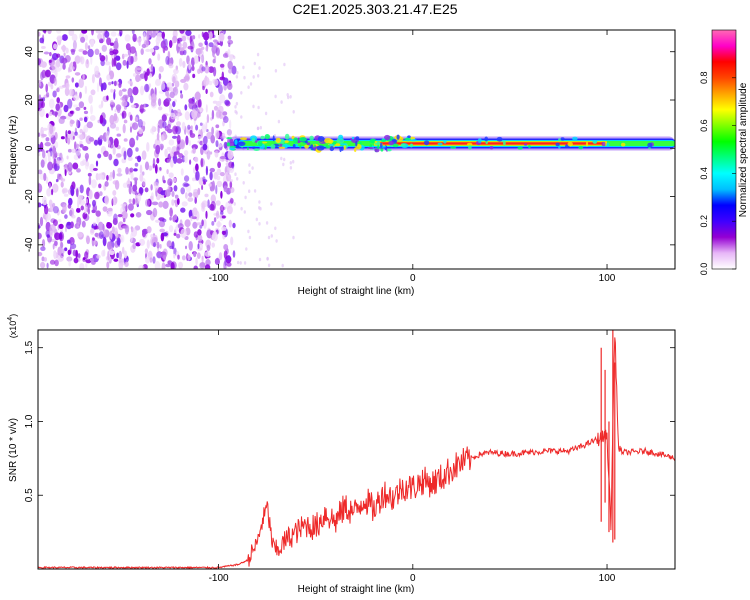  What do you see at coordinates (29, 52) in the screenshot?
I see `spectrogram-y-tick-label: 40` at bounding box center [29, 52].